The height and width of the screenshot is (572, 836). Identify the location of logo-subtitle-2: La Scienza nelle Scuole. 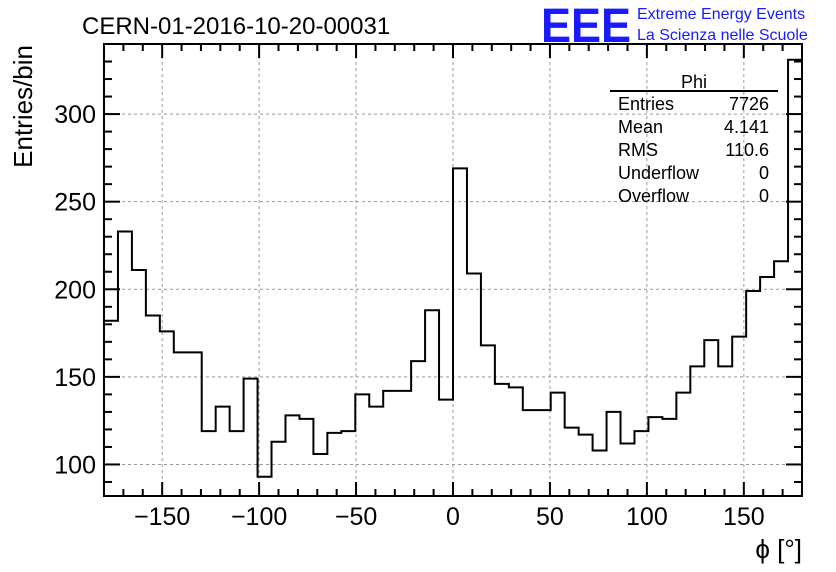
(722, 35).